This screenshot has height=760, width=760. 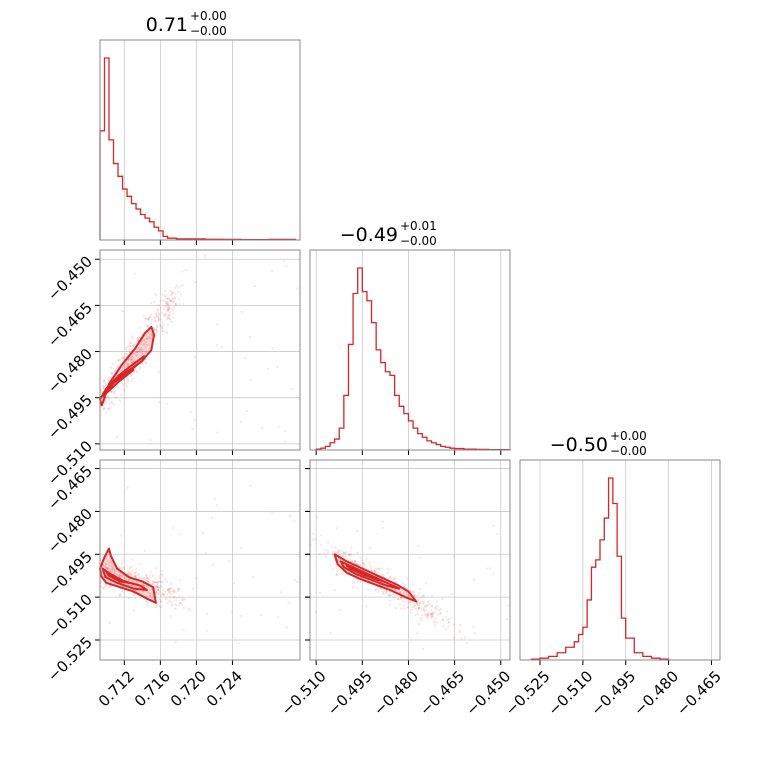 I want to click on panel-frame, so click(x=620, y=560).